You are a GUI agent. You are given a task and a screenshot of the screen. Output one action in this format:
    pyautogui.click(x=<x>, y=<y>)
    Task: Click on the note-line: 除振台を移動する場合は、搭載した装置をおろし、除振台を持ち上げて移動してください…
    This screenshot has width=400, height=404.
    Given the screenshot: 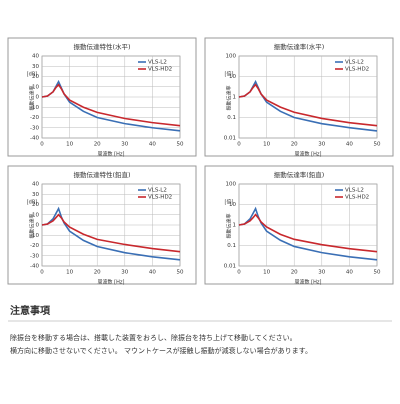 What is the action you would take?
    pyautogui.click(x=153, y=337)
    